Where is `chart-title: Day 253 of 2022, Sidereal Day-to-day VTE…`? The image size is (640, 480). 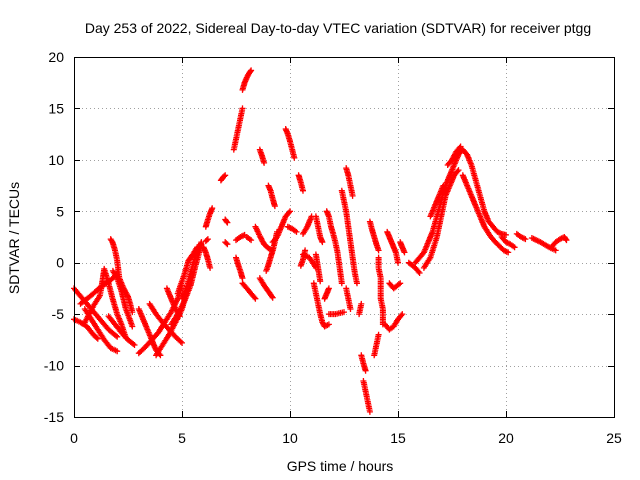 chart-title: Day 253 of 2022, Sidereal Day-to-day VTE… is located at coordinates (338, 28).